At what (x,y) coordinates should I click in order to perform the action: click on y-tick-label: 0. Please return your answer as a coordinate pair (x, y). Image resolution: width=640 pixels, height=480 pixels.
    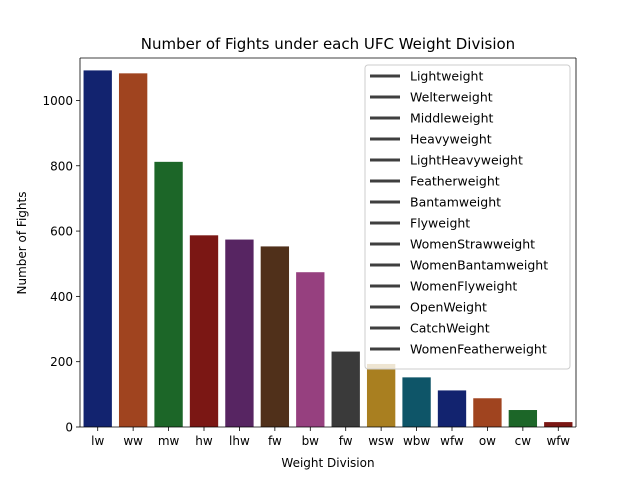
    Looking at the image, I should click on (69, 428).